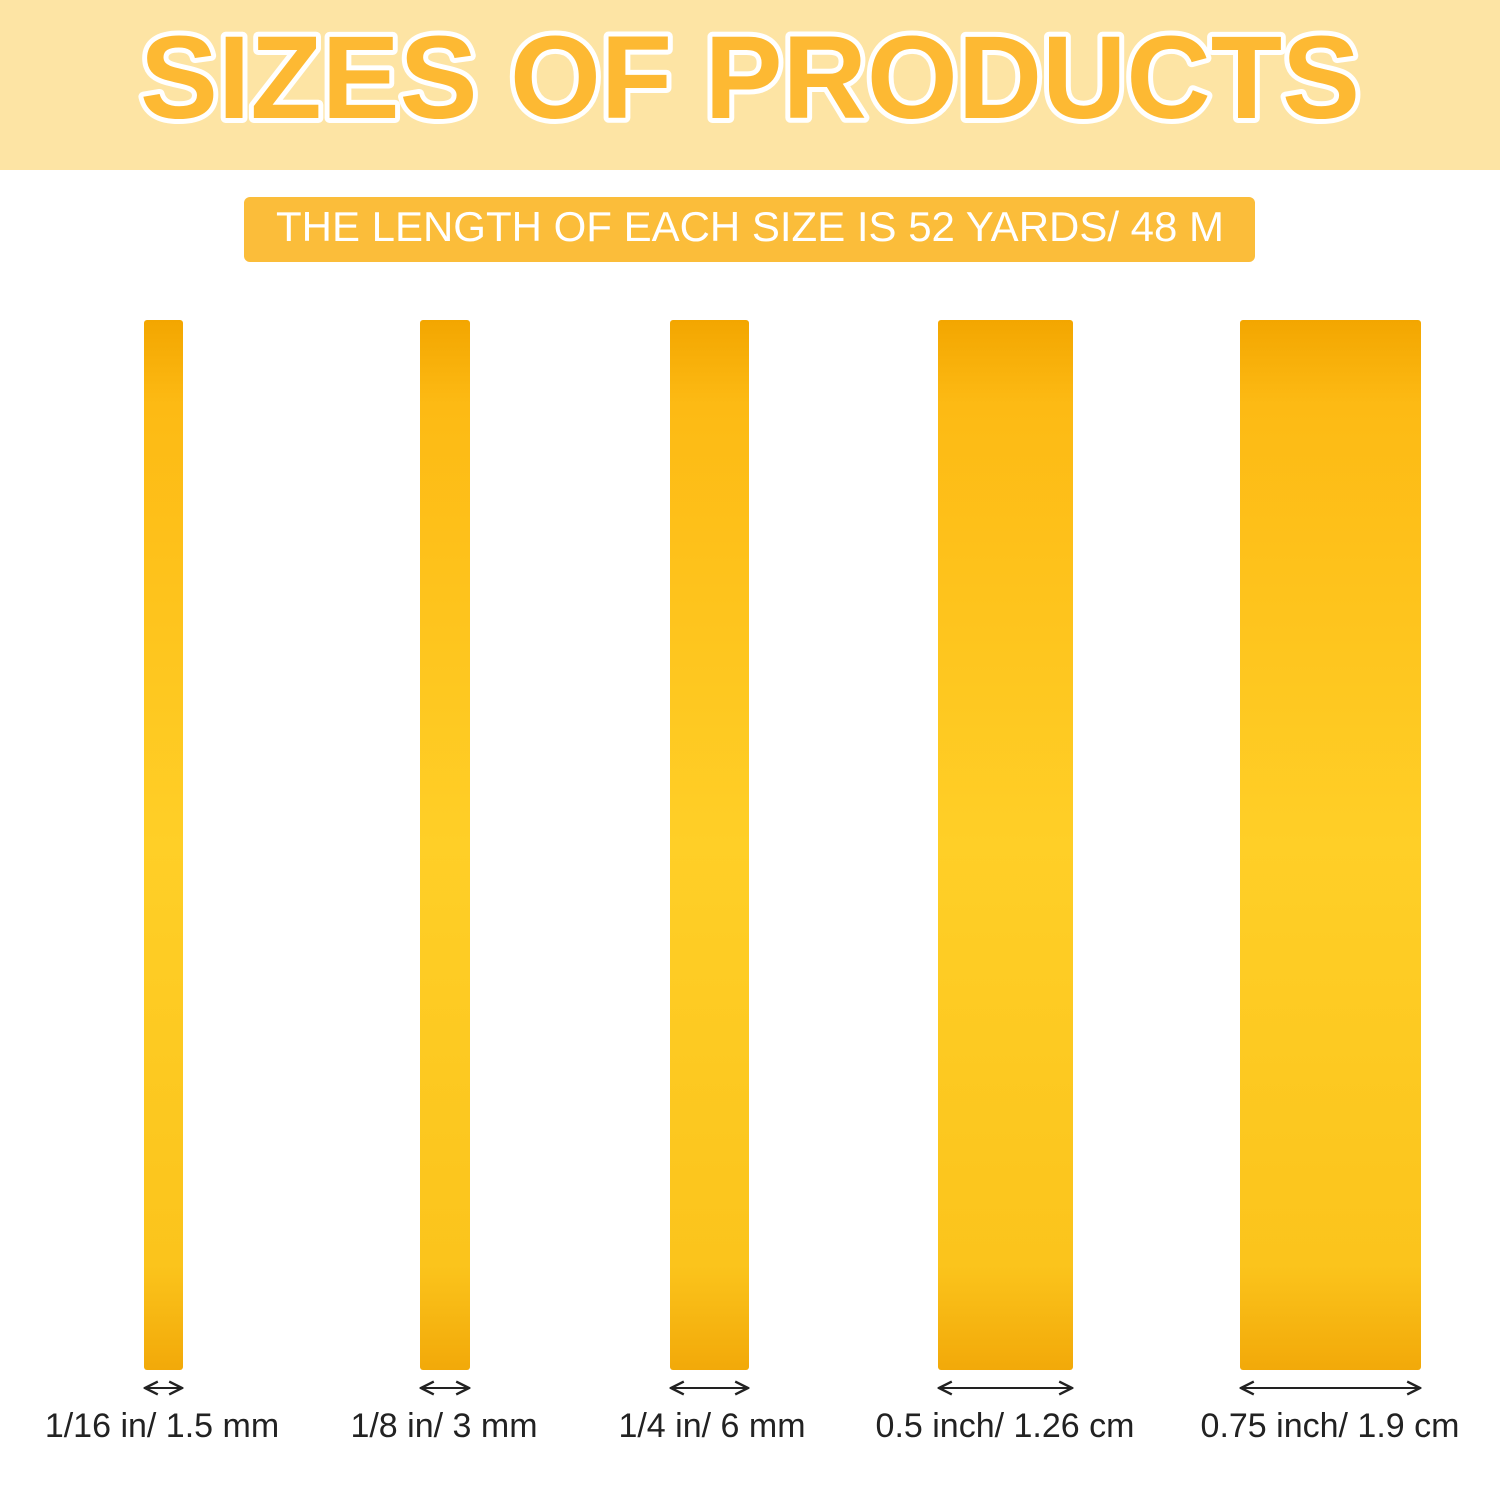 This screenshot has width=1500, height=1500. I want to click on size-label: 0.75 inch/ 1.9 cm, so click(1330, 1426).